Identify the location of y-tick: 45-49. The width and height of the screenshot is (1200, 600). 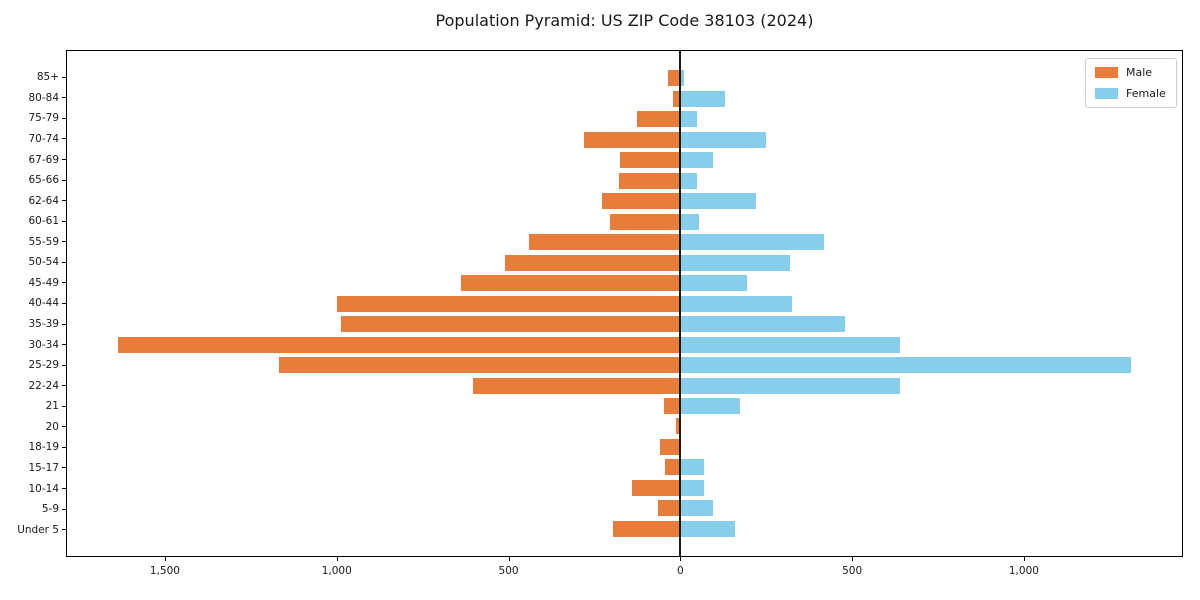
(33, 283).